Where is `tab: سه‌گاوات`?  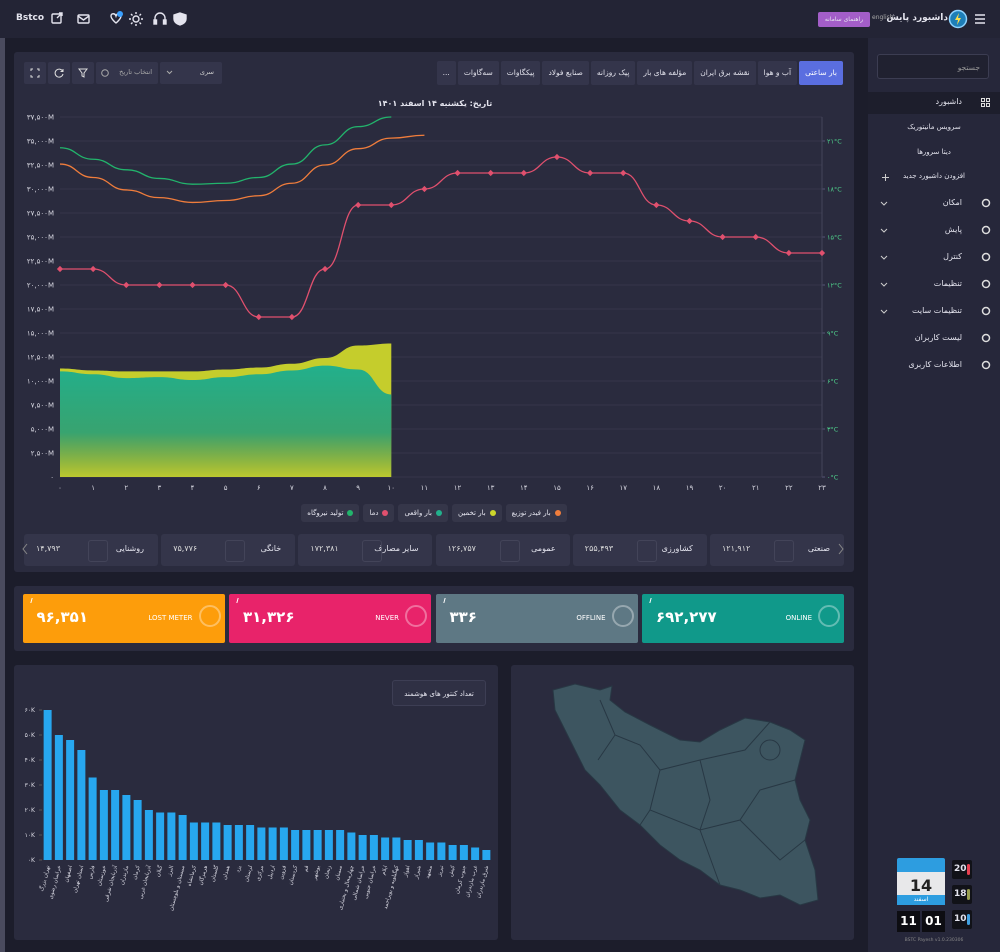
tab: سه‌گاوات is located at coordinates (478, 73).